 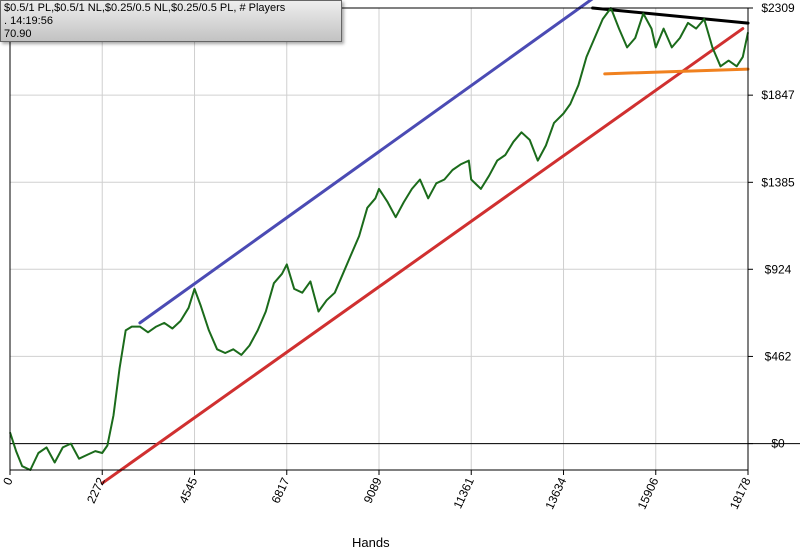 I want to click on x-tick-label: 13634, so click(x=555, y=493).